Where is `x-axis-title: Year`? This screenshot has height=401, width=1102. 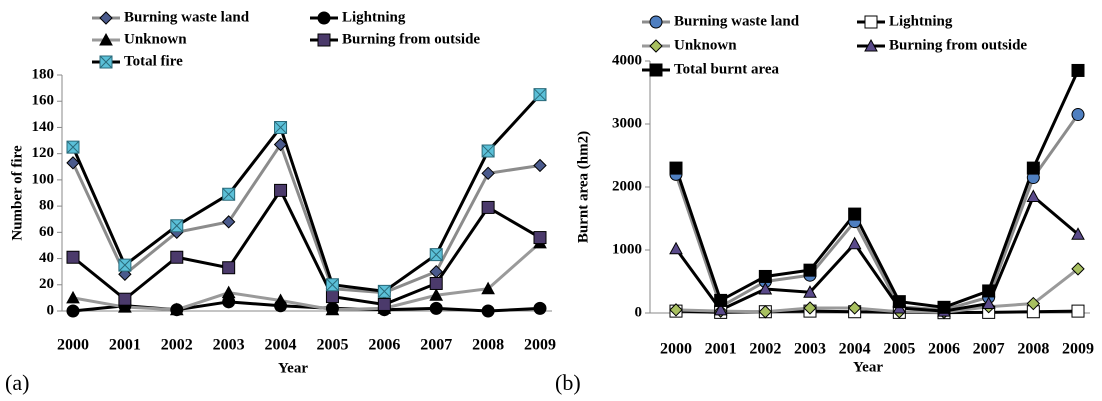 x-axis-title: Year is located at coordinates (868, 367).